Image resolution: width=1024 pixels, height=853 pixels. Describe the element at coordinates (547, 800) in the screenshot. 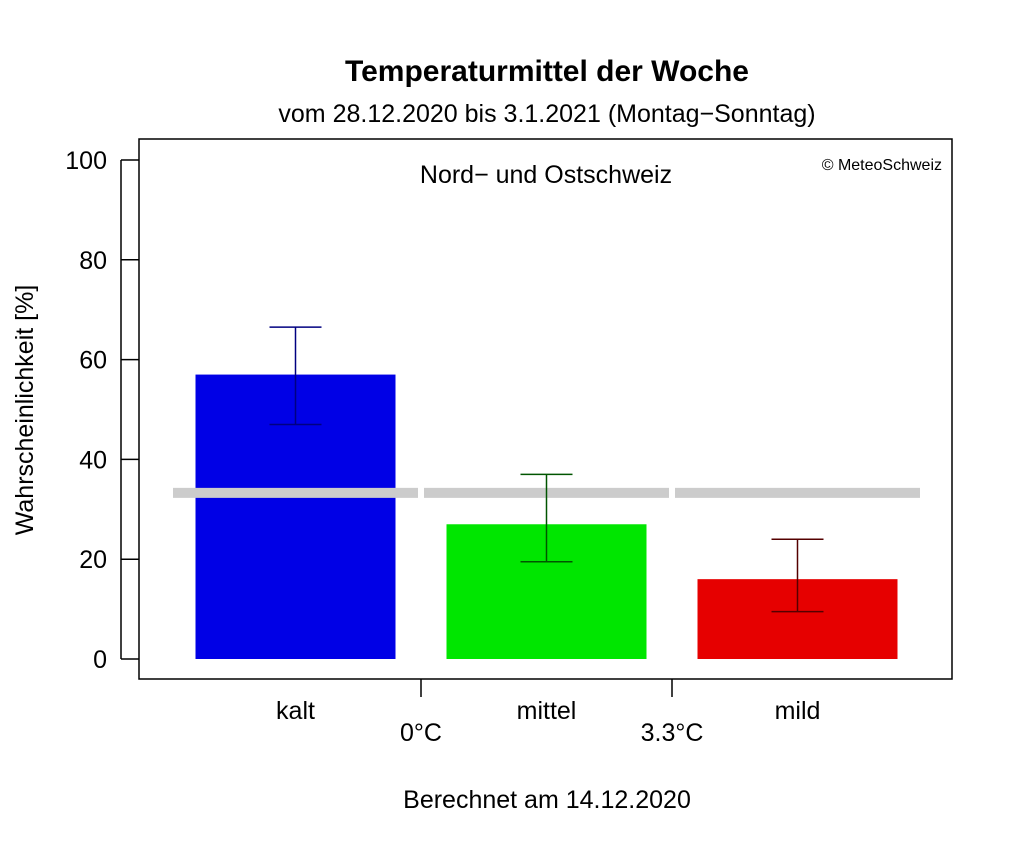

I see `footer-note: Berechnet am 14.12.2020` at that location.